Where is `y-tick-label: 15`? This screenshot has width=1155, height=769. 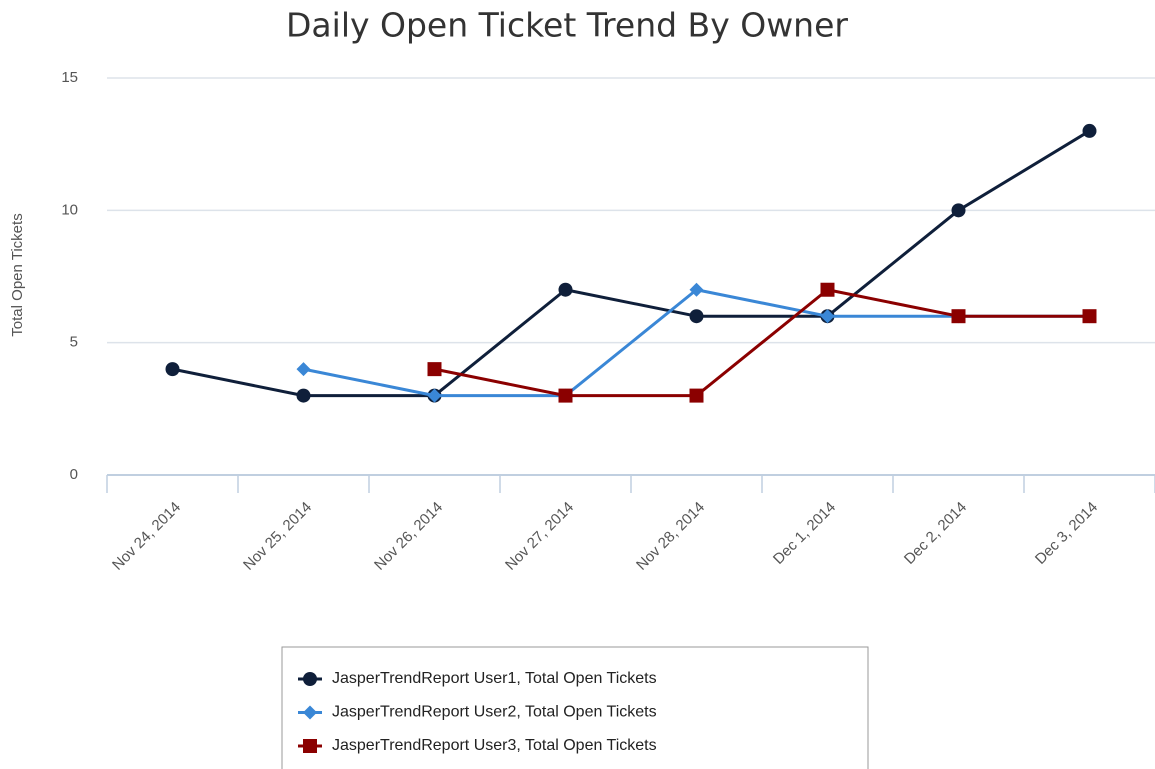 y-tick-label: 15 is located at coordinates (69, 77).